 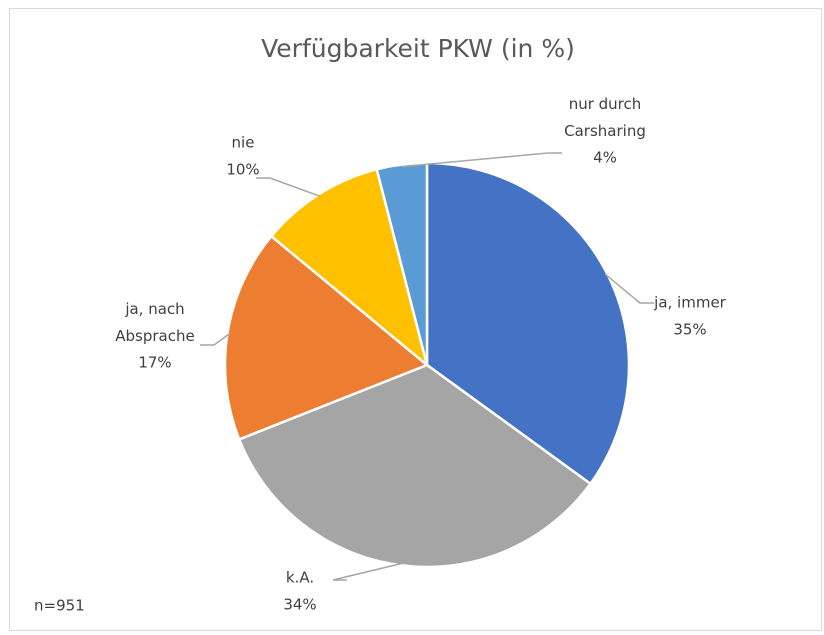 What do you see at coordinates (605, 117) in the screenshot?
I see `category-label: nur durch Carsharing` at bounding box center [605, 117].